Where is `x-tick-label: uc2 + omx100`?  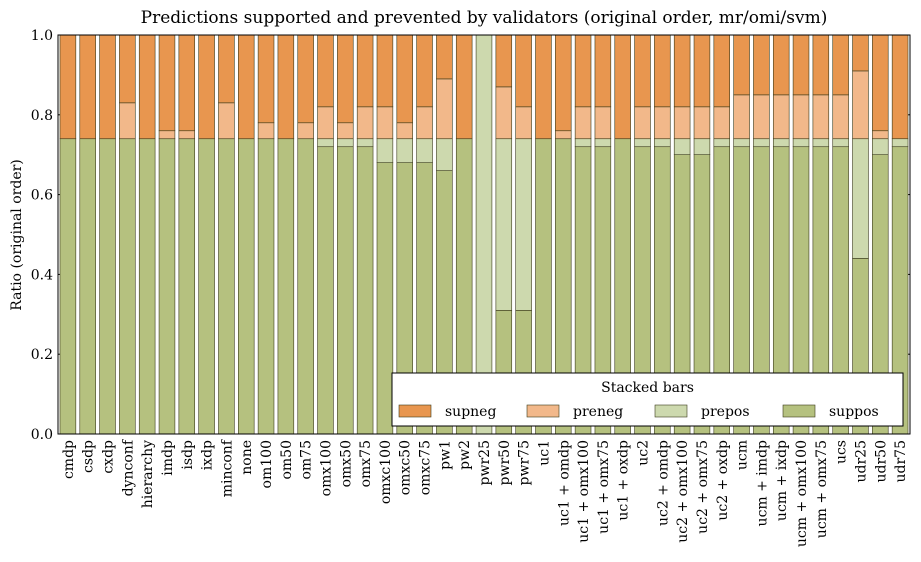 x-tick-label: uc2 + omx100 is located at coordinates (683, 491).